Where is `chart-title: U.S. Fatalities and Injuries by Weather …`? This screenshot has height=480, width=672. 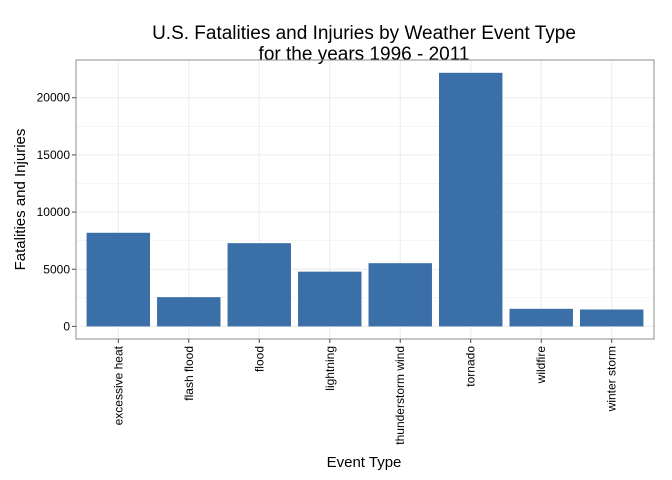 chart-title: U.S. Fatalities and Injuries by Weather … is located at coordinates (364, 33).